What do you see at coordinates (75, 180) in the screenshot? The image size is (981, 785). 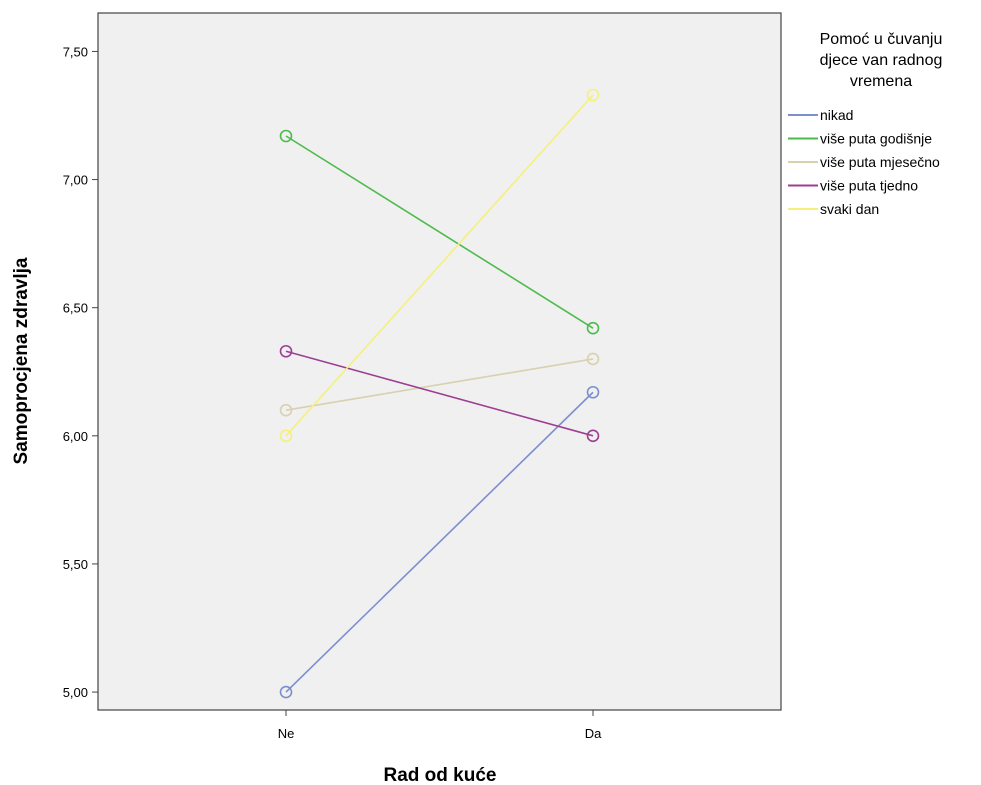 I see `y-tick-label: 7,00` at bounding box center [75, 180].